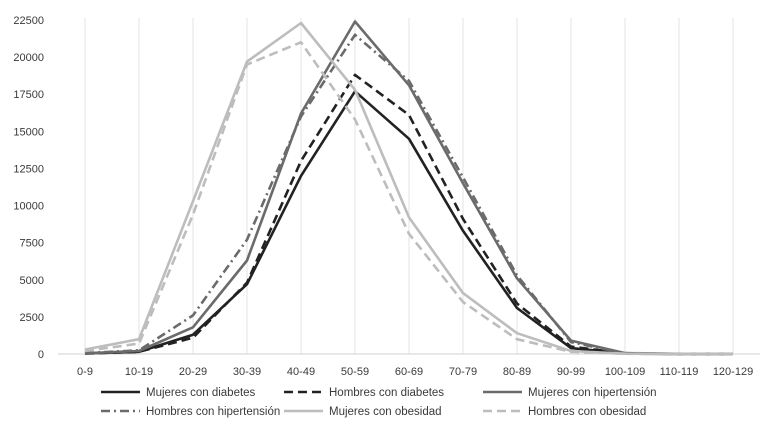 This screenshot has width=765, height=424. I want to click on y-tick-label: 12500, so click(28, 169).